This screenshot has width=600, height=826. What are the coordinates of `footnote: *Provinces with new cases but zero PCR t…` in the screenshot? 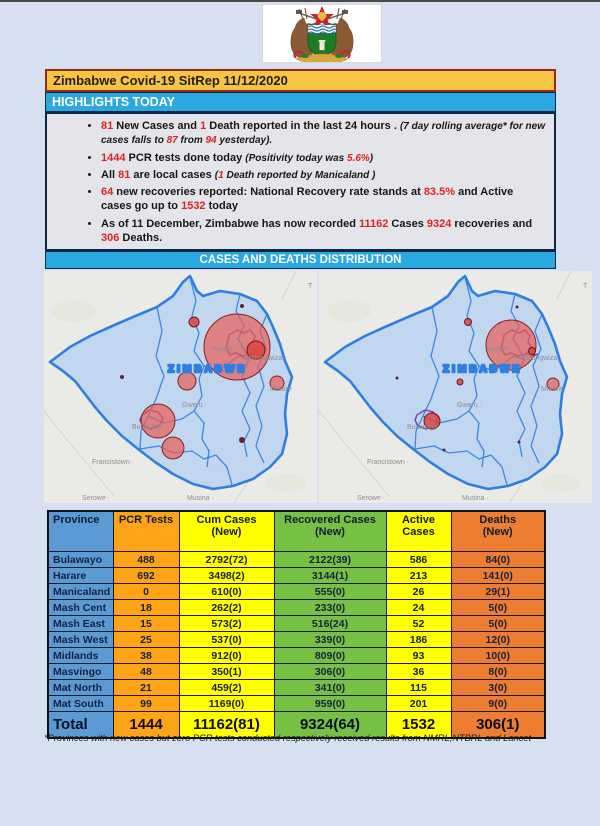 It's located at (288, 738).